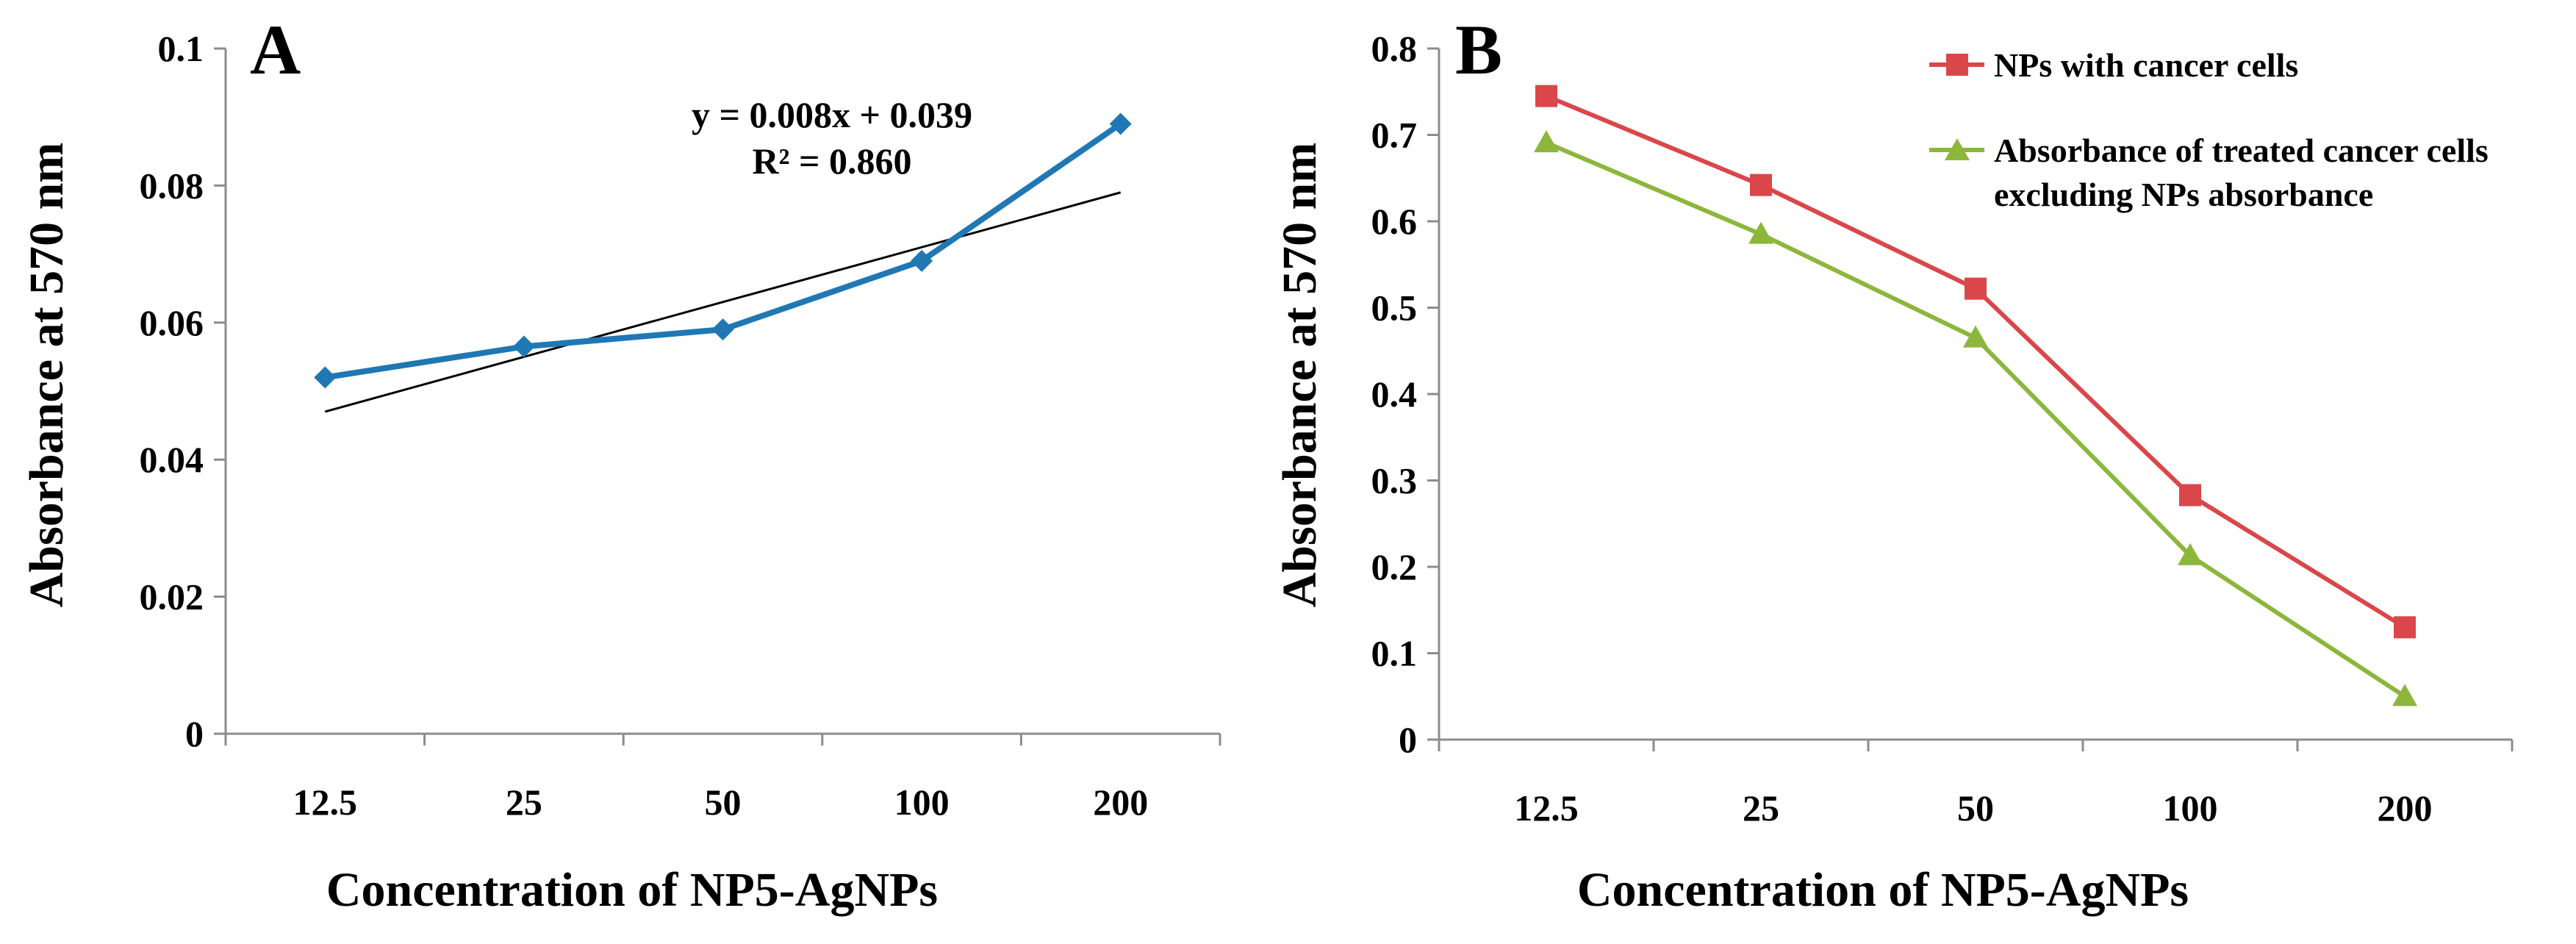 This screenshot has height=944, width=2576. I want to click on panel-a-y-tick-label: 0.06, so click(172, 322).